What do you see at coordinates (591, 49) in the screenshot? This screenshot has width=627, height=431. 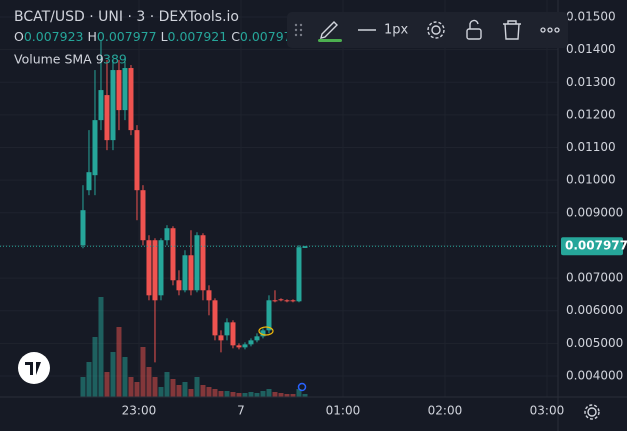 I see `y-tick-label: 0.01400` at bounding box center [591, 49].